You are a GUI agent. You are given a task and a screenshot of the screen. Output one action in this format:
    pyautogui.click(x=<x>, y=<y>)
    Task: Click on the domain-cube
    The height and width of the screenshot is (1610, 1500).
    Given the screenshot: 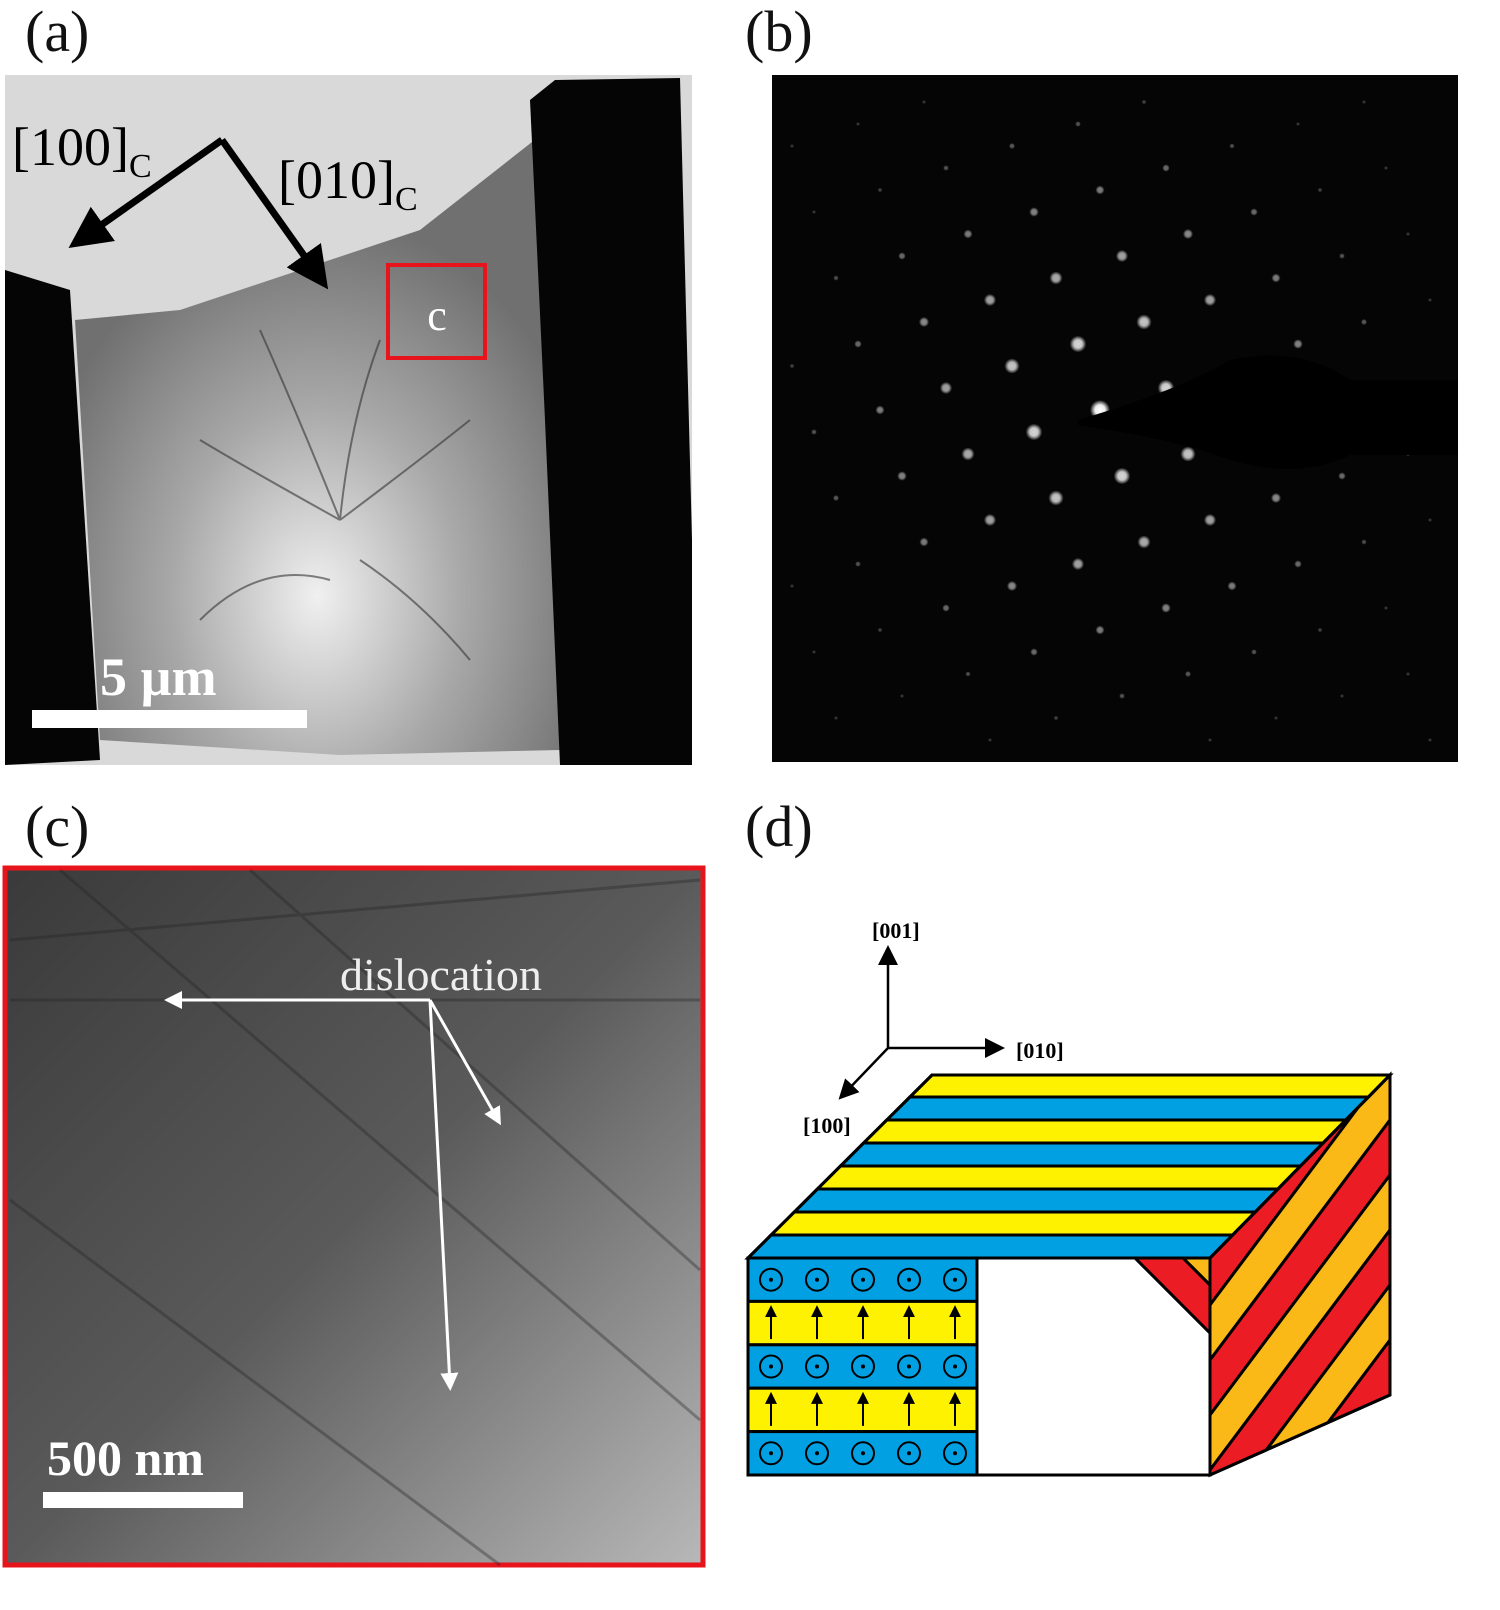 What is the action you would take?
    pyautogui.click(x=1069, y=1274)
    